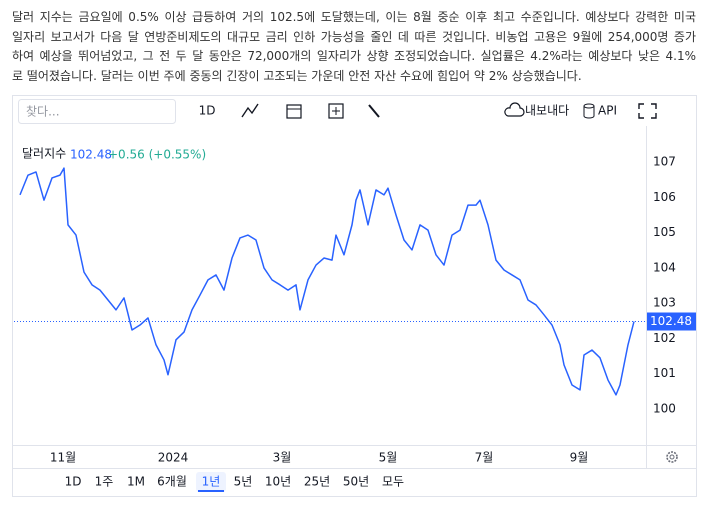 This screenshot has height=510, width=706. What do you see at coordinates (664, 303) in the screenshot?
I see `y-tick-label: 103` at bounding box center [664, 303].